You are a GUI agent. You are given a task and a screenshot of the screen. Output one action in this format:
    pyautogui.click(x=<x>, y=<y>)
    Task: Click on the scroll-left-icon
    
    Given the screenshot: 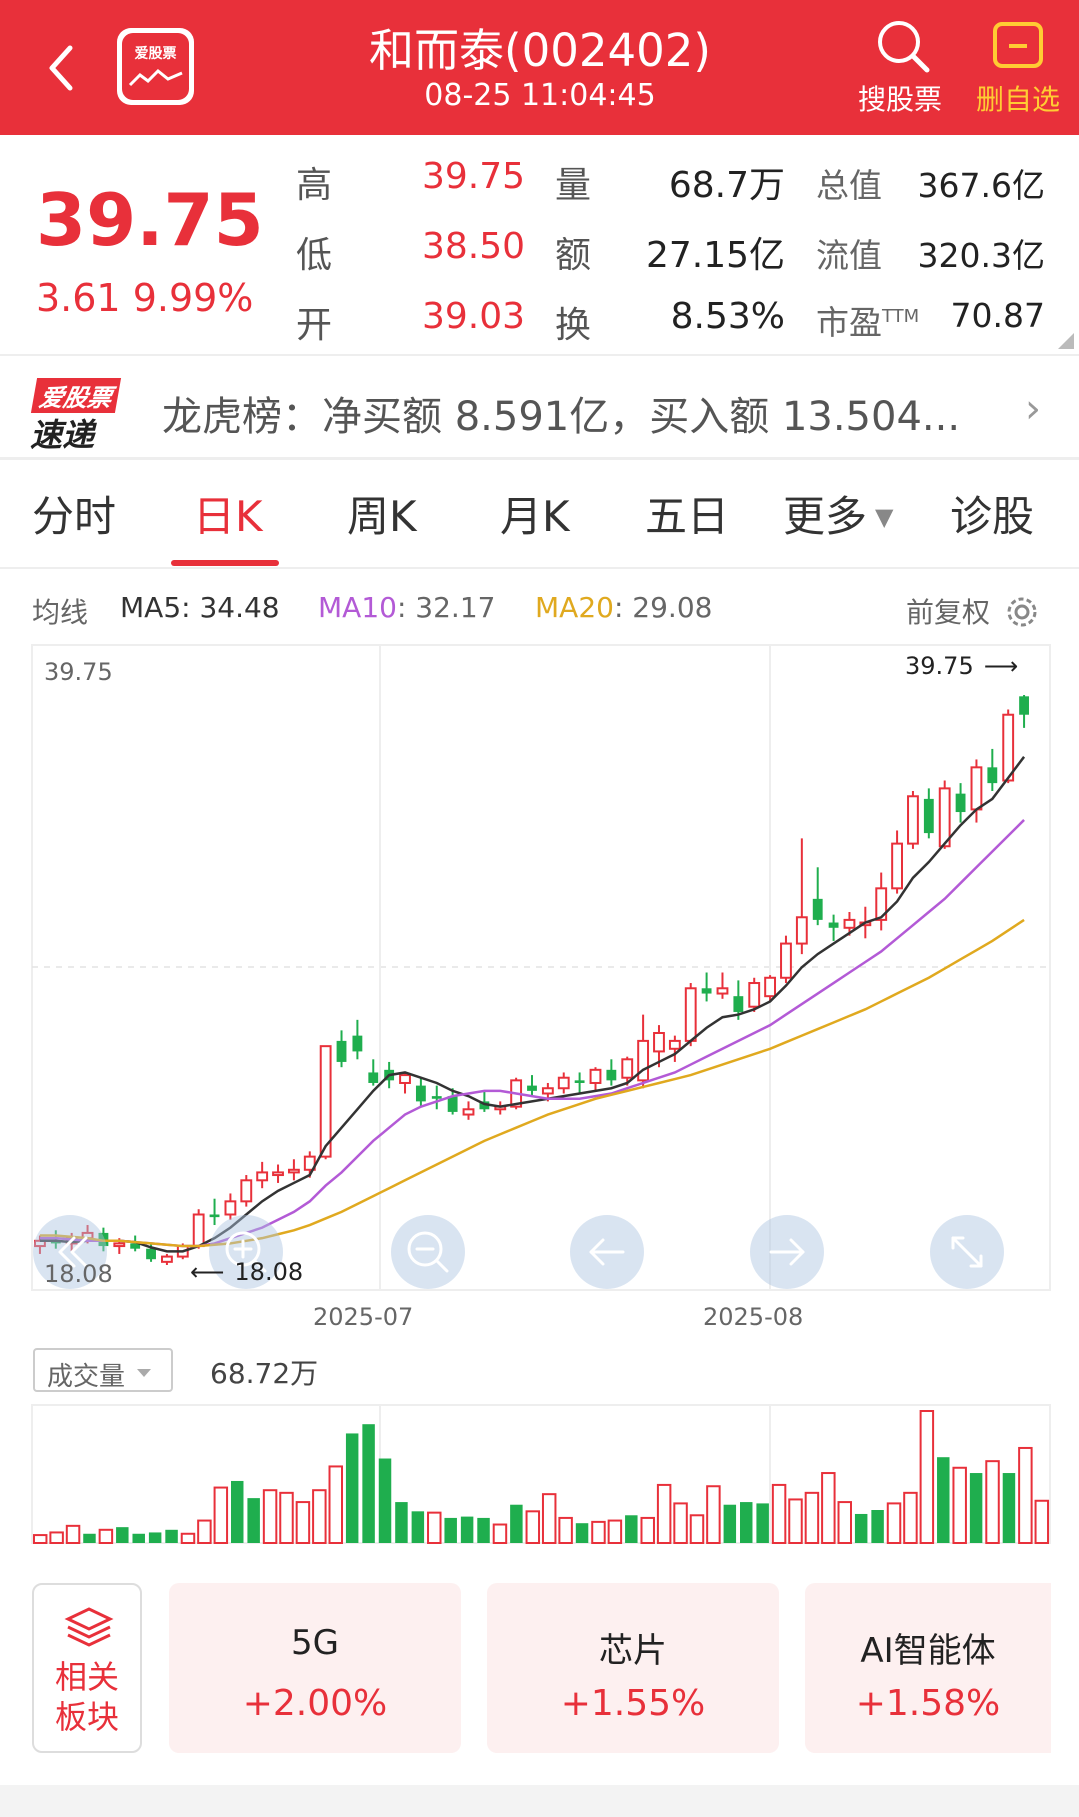 What is the action you would take?
    pyautogui.click(x=607, y=1252)
    